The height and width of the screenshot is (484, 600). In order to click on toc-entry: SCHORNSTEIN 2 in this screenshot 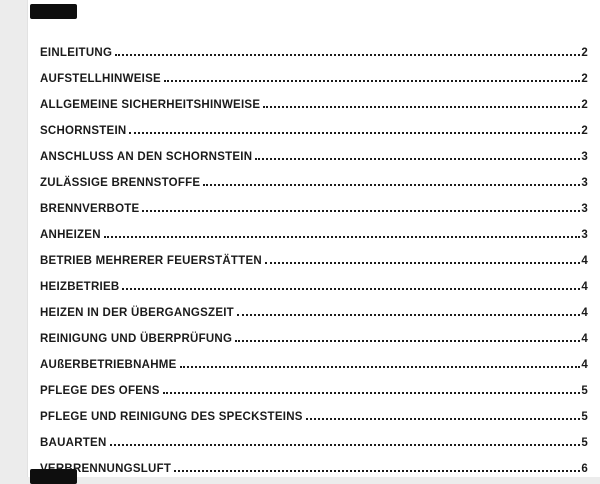, I will do `click(314, 131)`.